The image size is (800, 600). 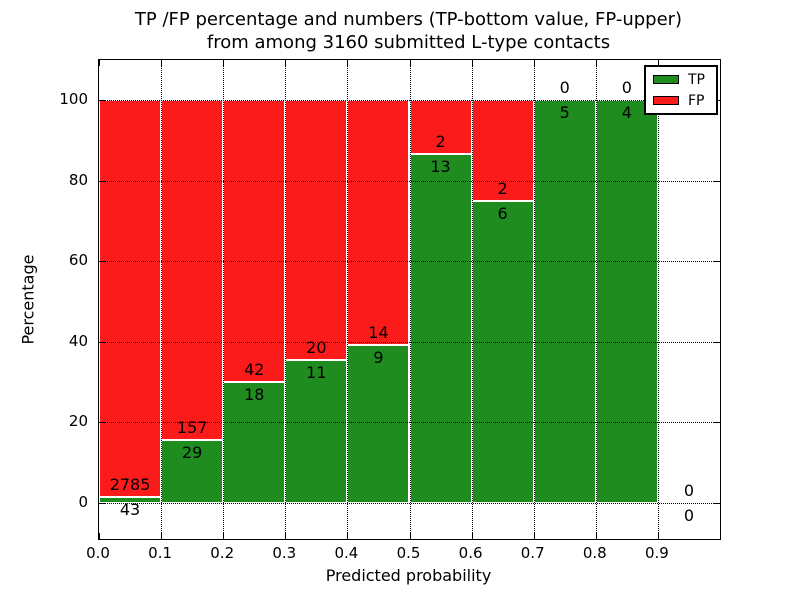 I want to click on x-tick-bottom-0.2, so click(x=224, y=536).